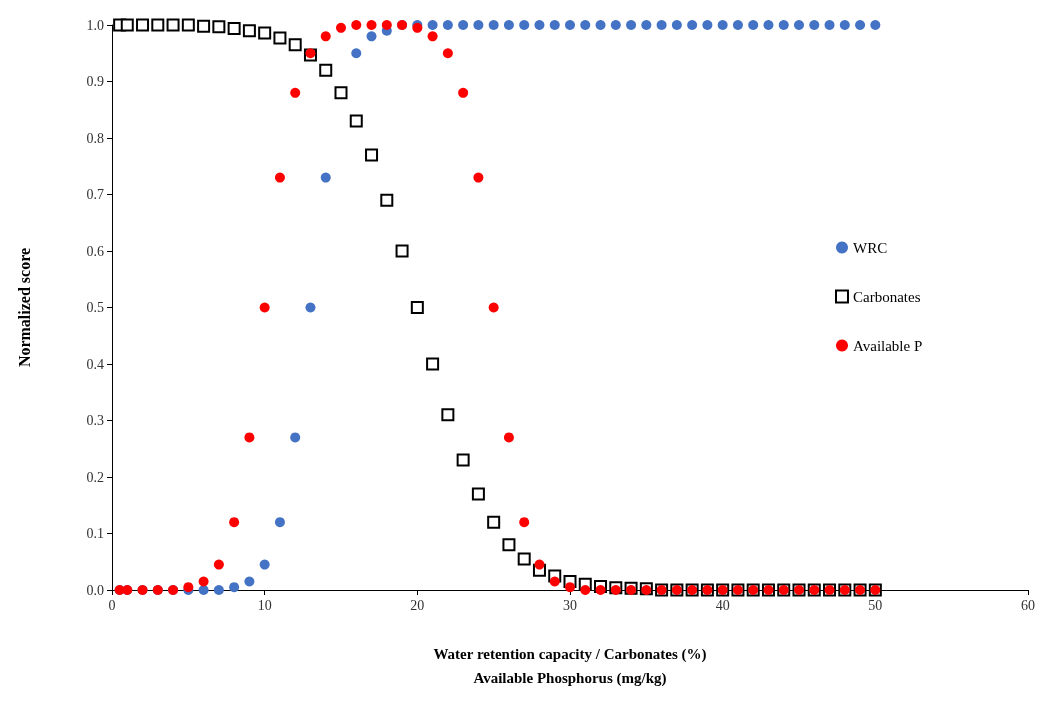 This screenshot has width=1038, height=704. I want to click on y-tick-label: 0.1, so click(95, 533).